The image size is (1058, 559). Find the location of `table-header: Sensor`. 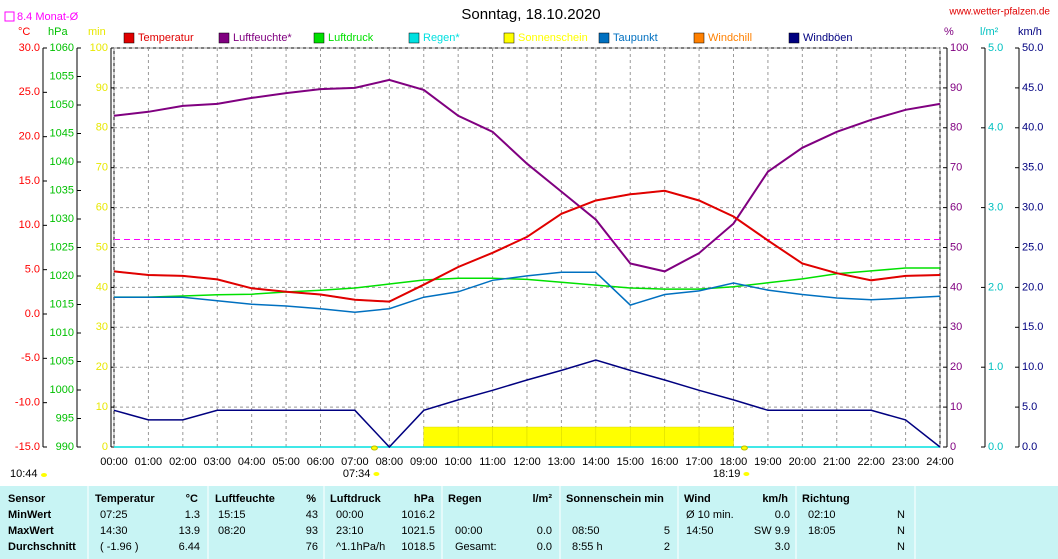

table-header: Sensor is located at coordinates (27, 499).